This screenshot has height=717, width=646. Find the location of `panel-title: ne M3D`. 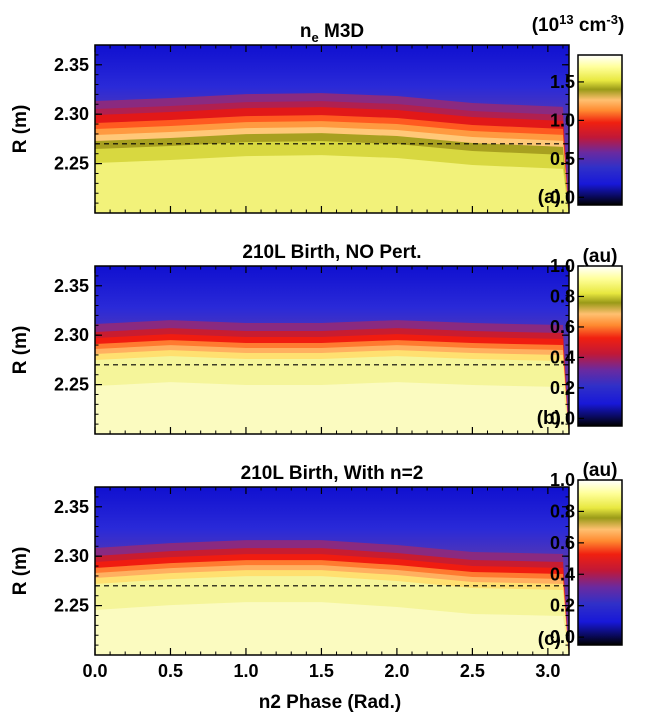

panel-title: ne M3D is located at coordinates (332, 33).